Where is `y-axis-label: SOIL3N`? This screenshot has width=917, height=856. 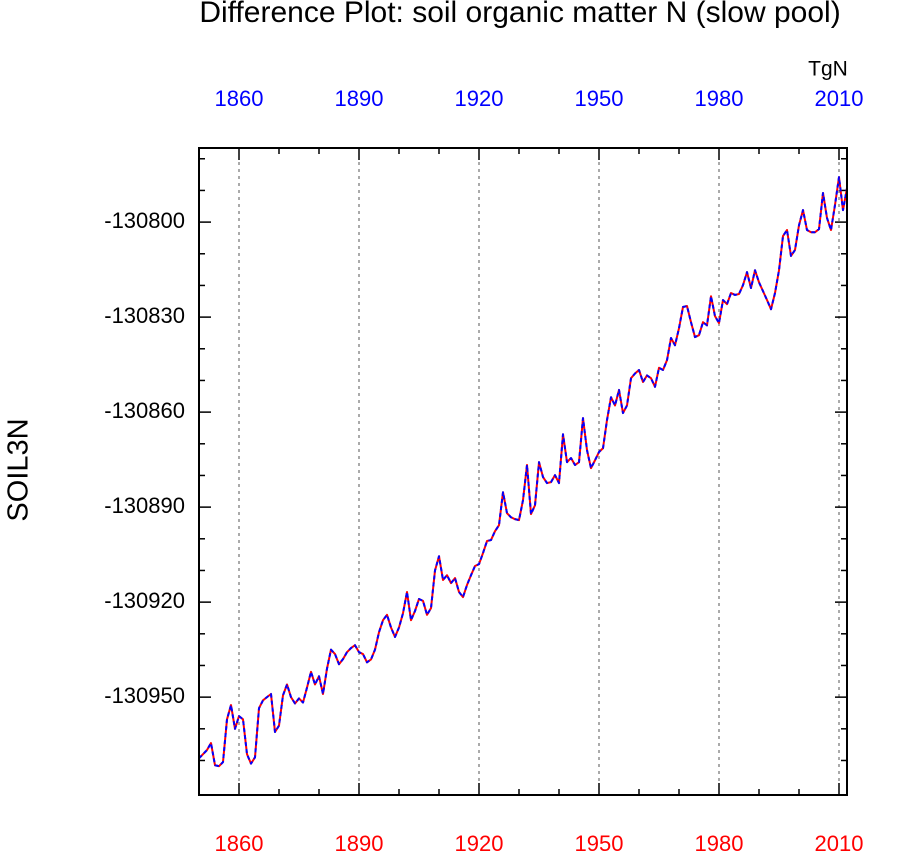 y-axis-label: SOIL3N is located at coordinates (19, 469).